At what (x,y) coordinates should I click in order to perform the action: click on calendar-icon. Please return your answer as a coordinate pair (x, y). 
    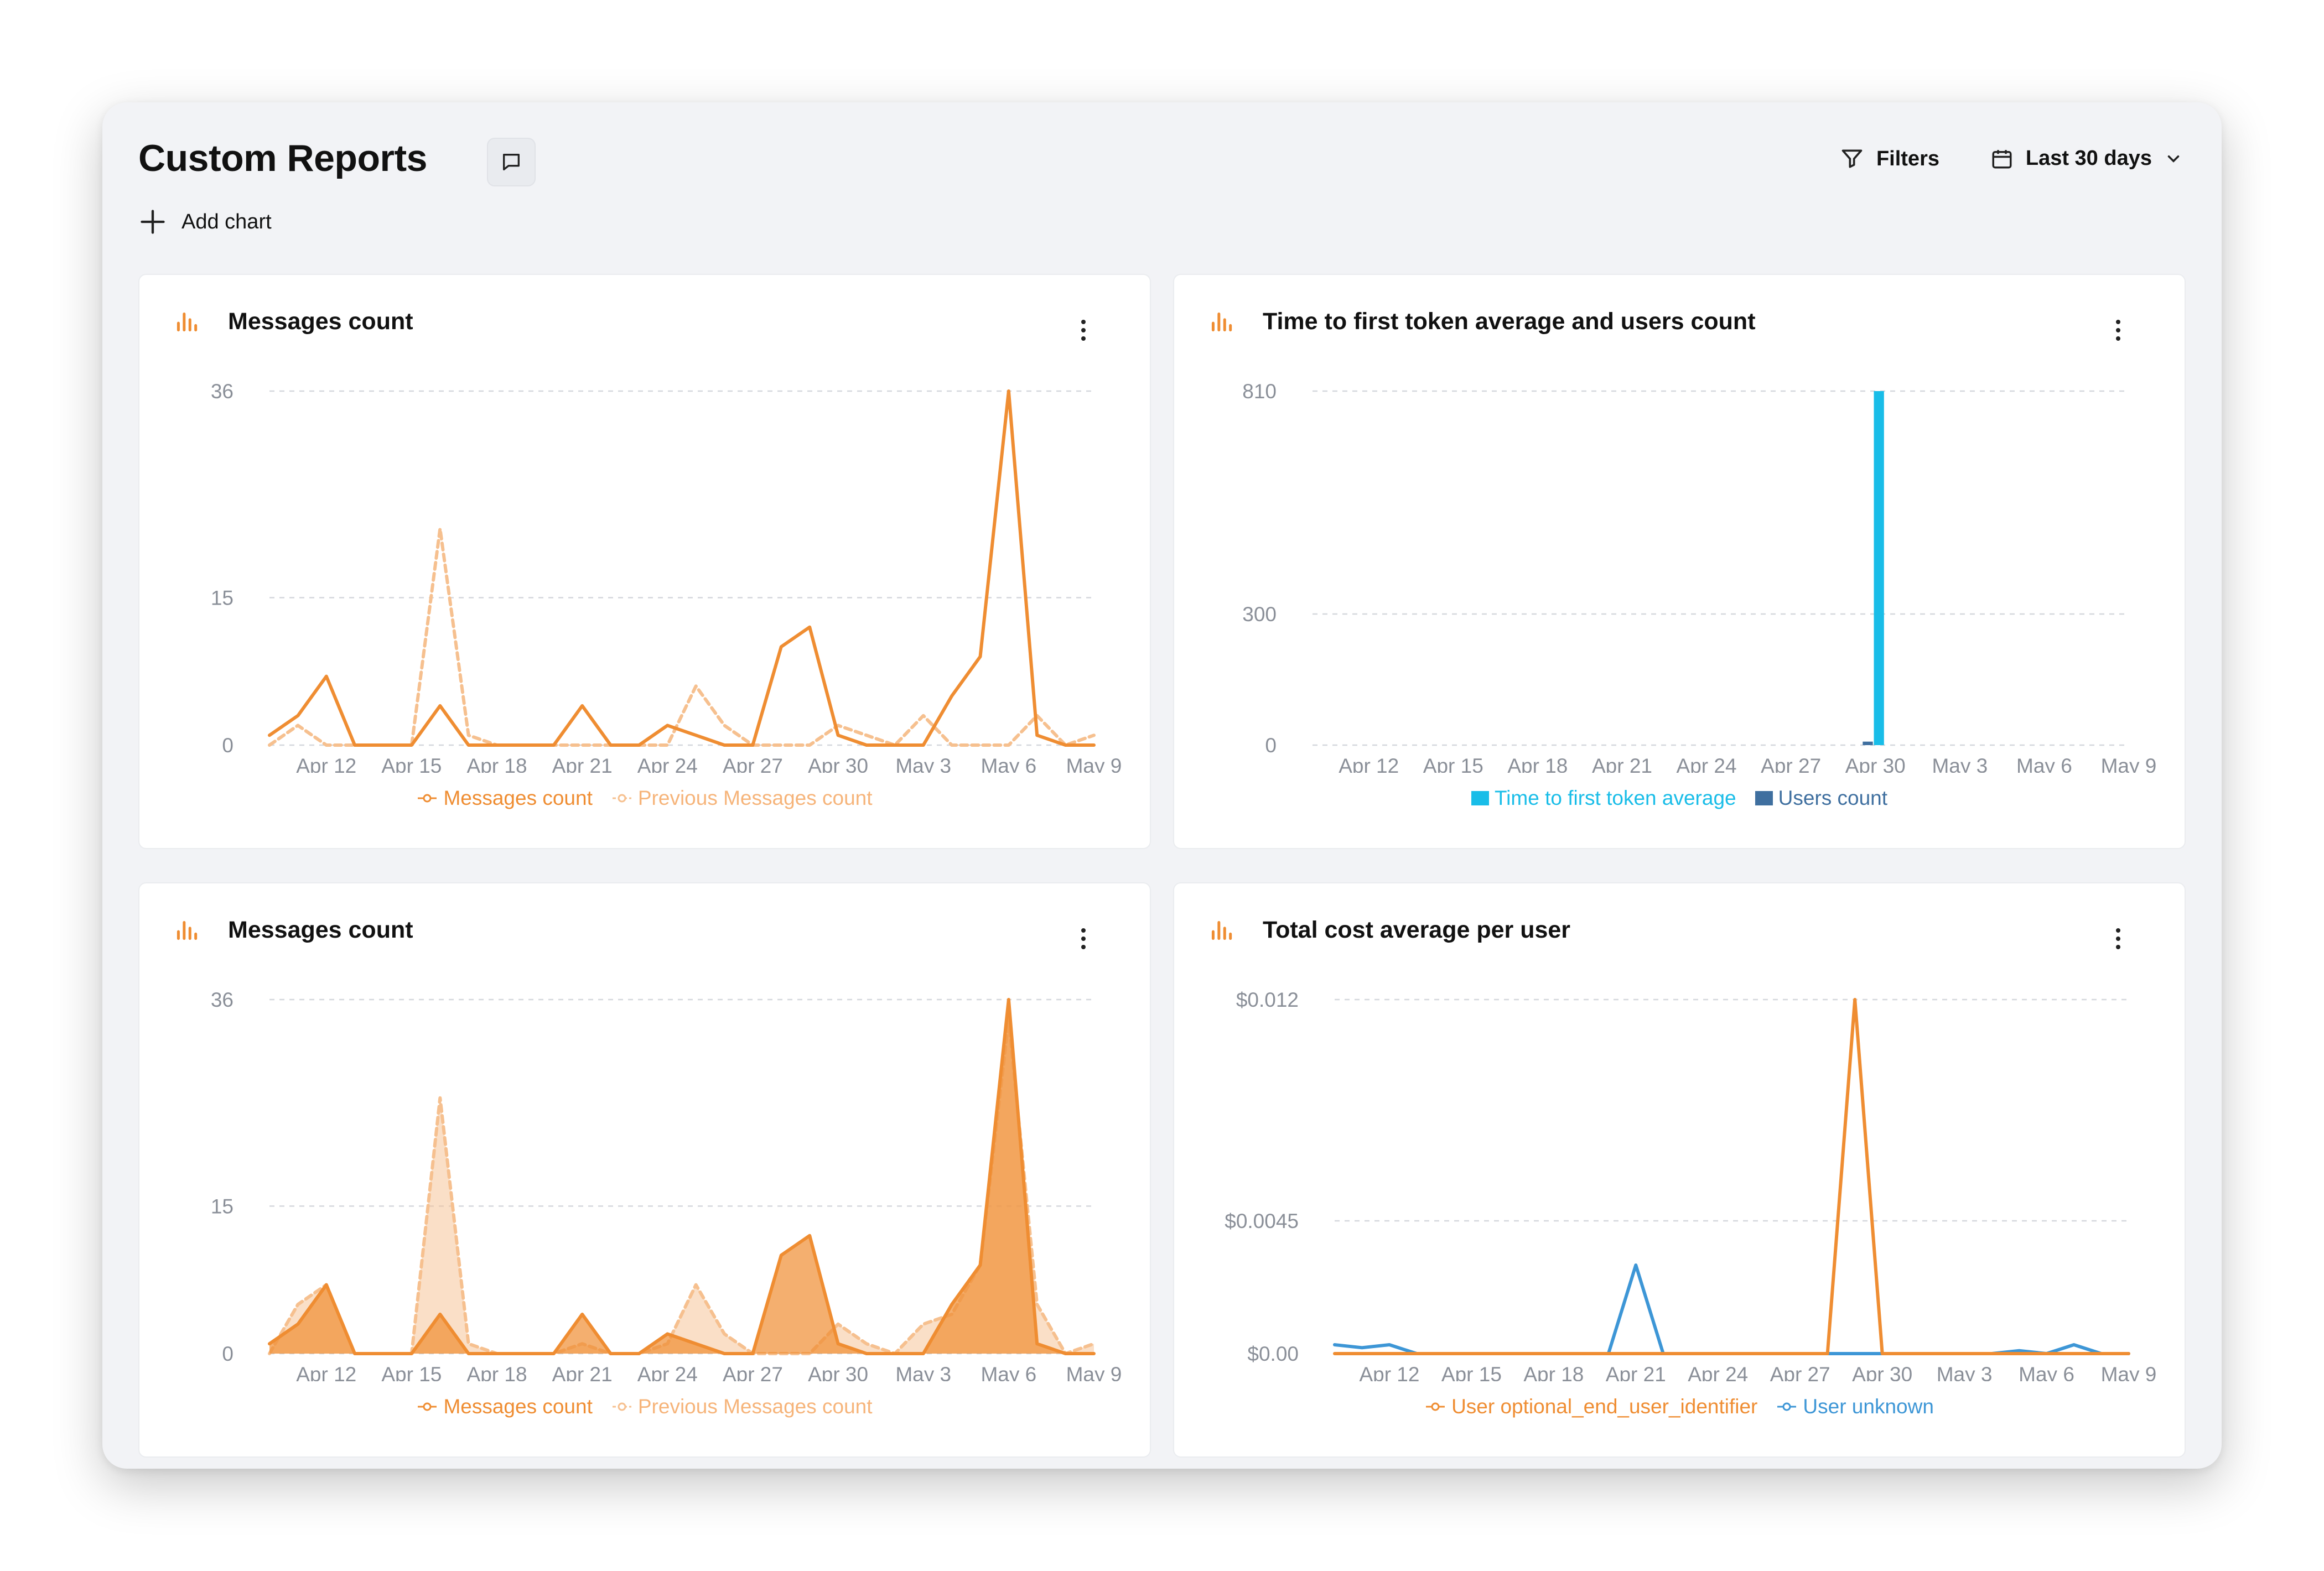
    Looking at the image, I should click on (2002, 158).